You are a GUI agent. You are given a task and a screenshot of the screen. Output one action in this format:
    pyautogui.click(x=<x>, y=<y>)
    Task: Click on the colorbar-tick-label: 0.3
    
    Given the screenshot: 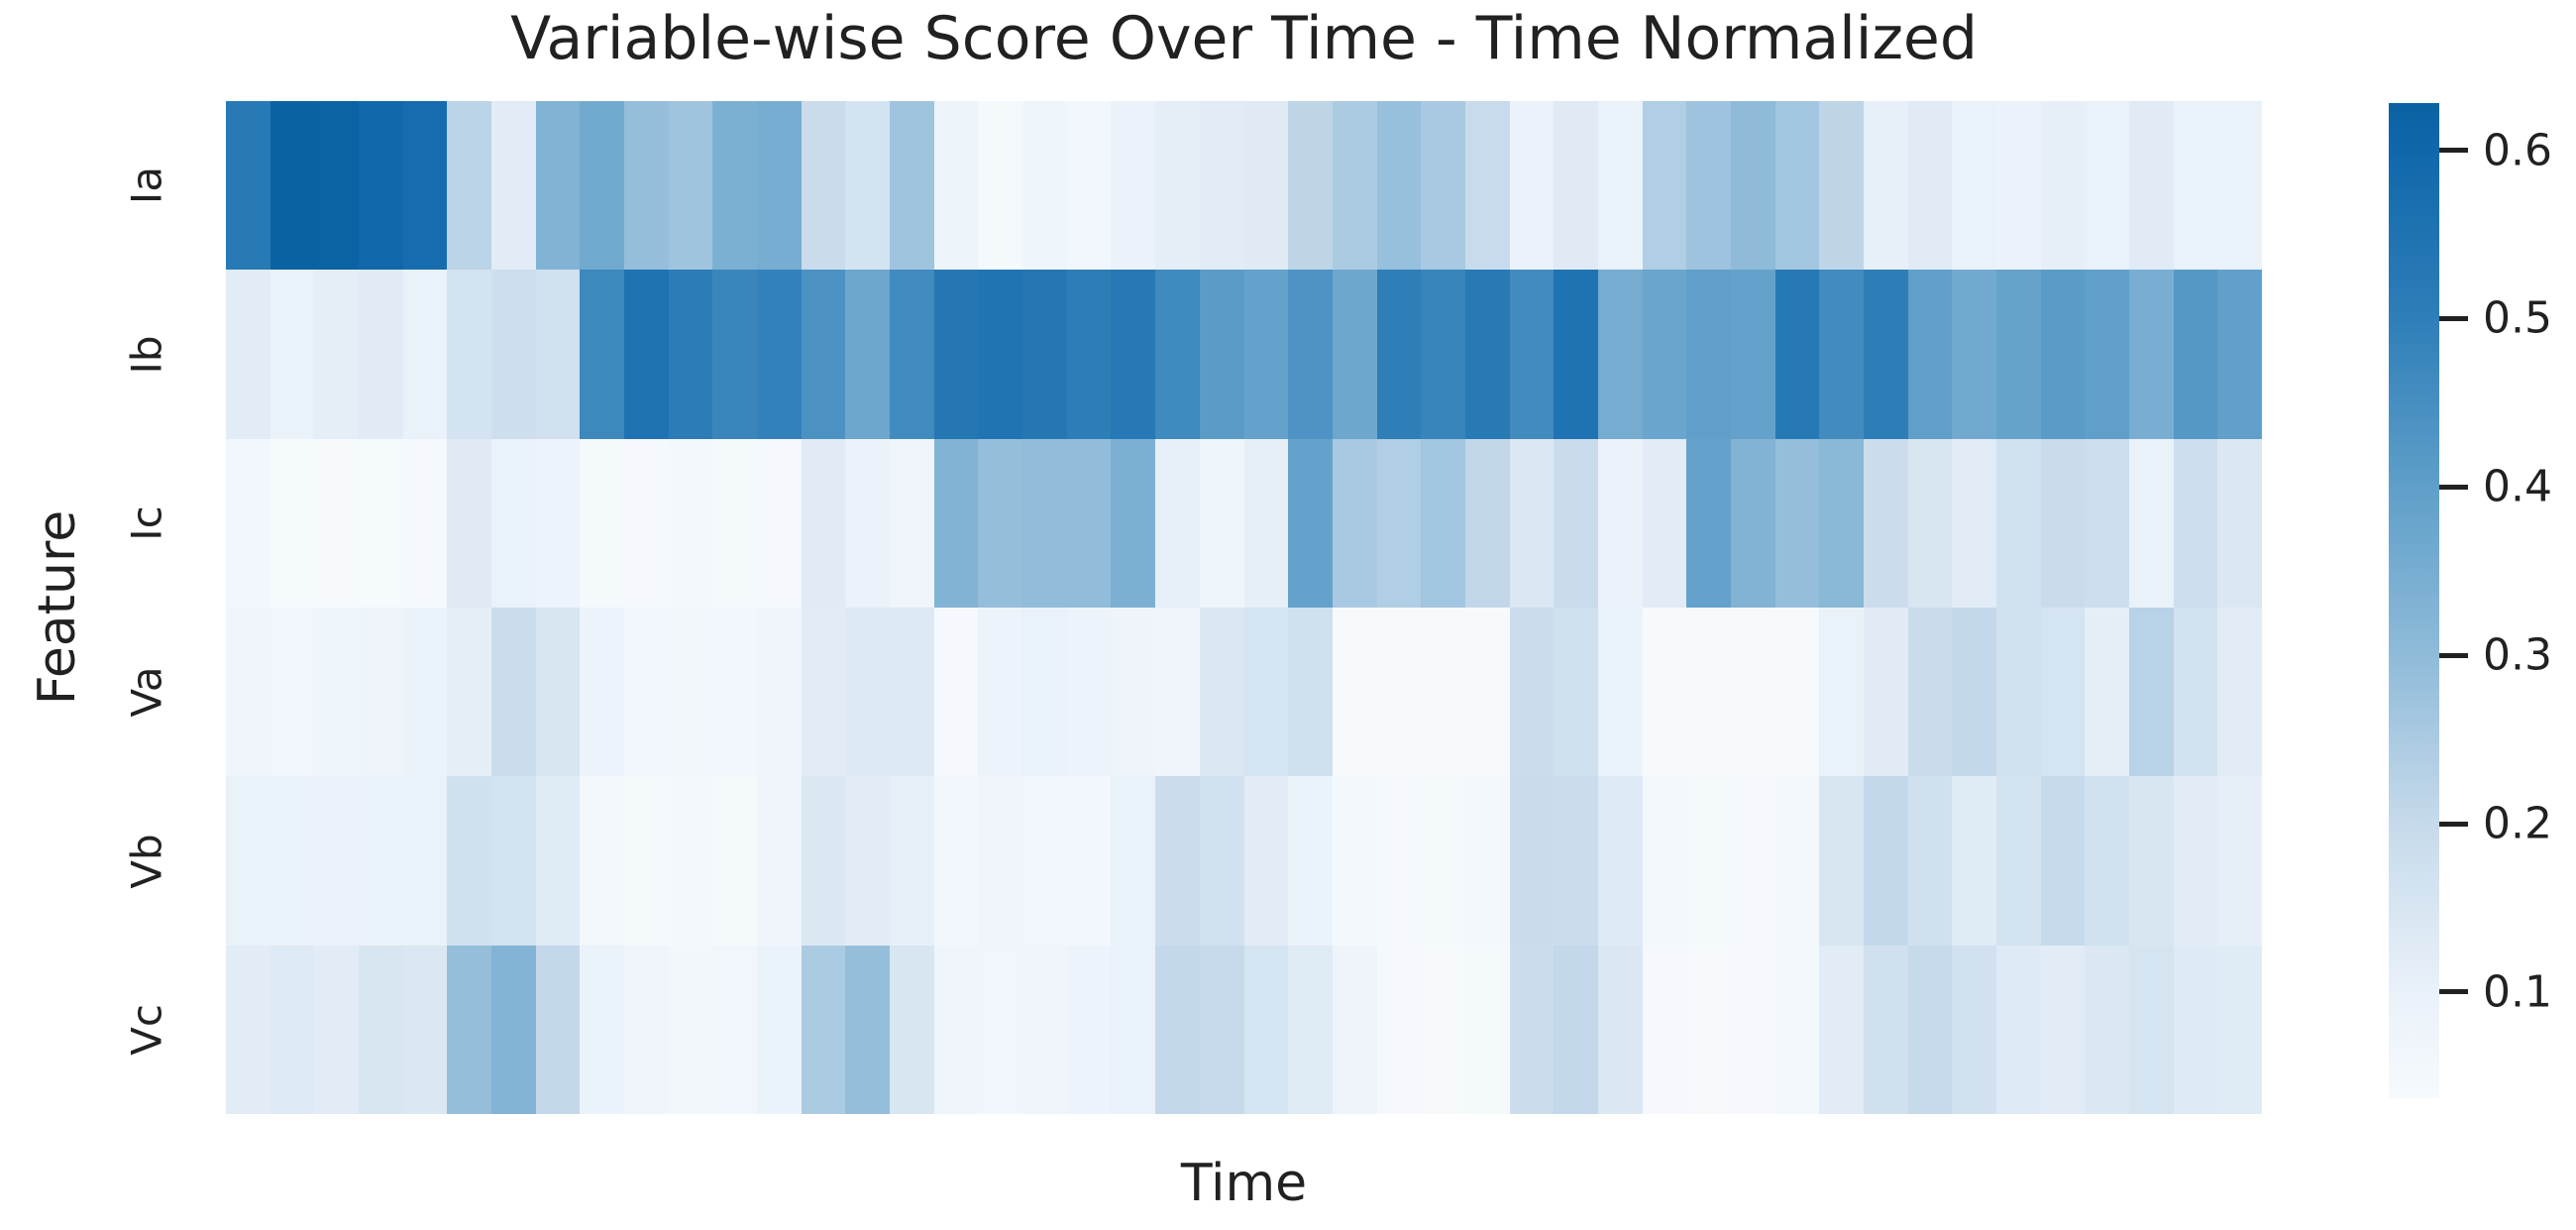 What is the action you would take?
    pyautogui.click(x=2517, y=655)
    